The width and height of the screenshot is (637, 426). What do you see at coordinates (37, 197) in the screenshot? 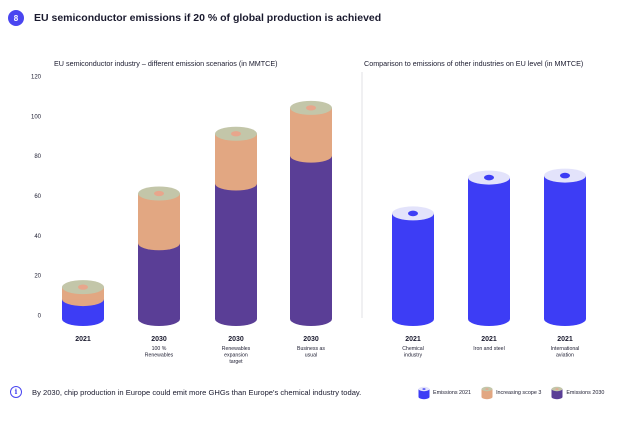
I see `y-tick-label: 60` at bounding box center [37, 197].